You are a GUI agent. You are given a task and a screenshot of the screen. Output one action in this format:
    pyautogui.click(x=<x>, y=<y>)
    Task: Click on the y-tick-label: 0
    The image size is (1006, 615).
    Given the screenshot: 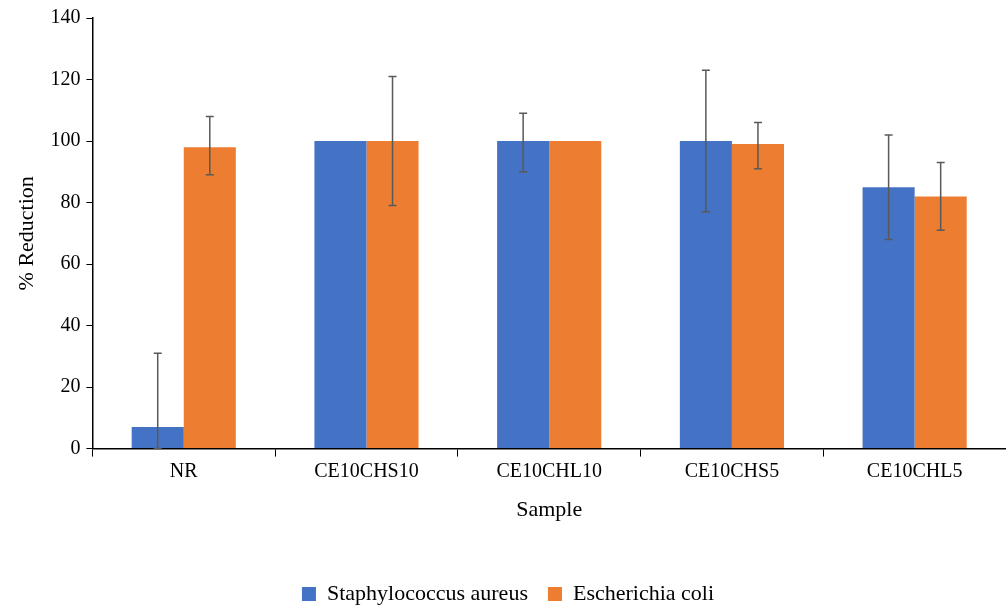 What is the action you would take?
    pyautogui.click(x=75, y=446)
    